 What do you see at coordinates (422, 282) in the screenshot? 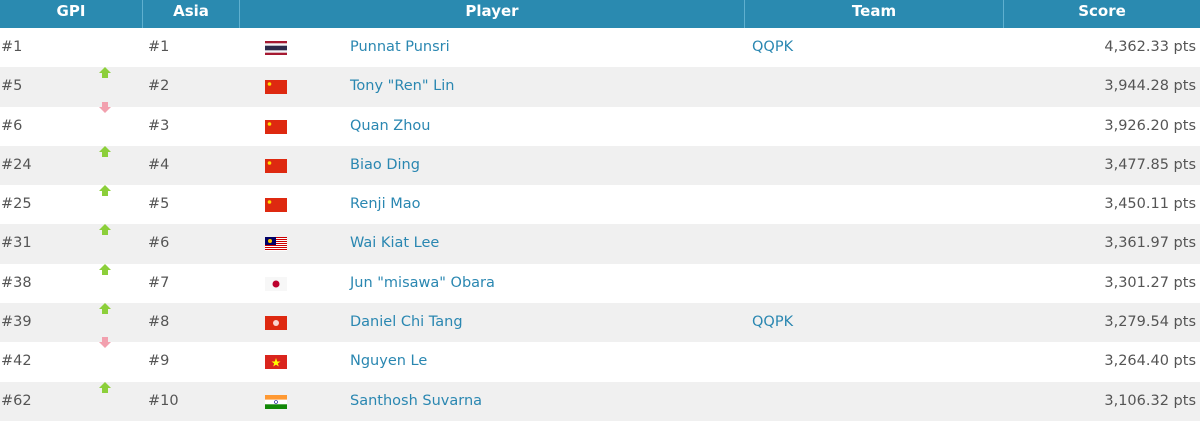
I see `player-name-link: Jun "misawa" Obara` at bounding box center [422, 282].